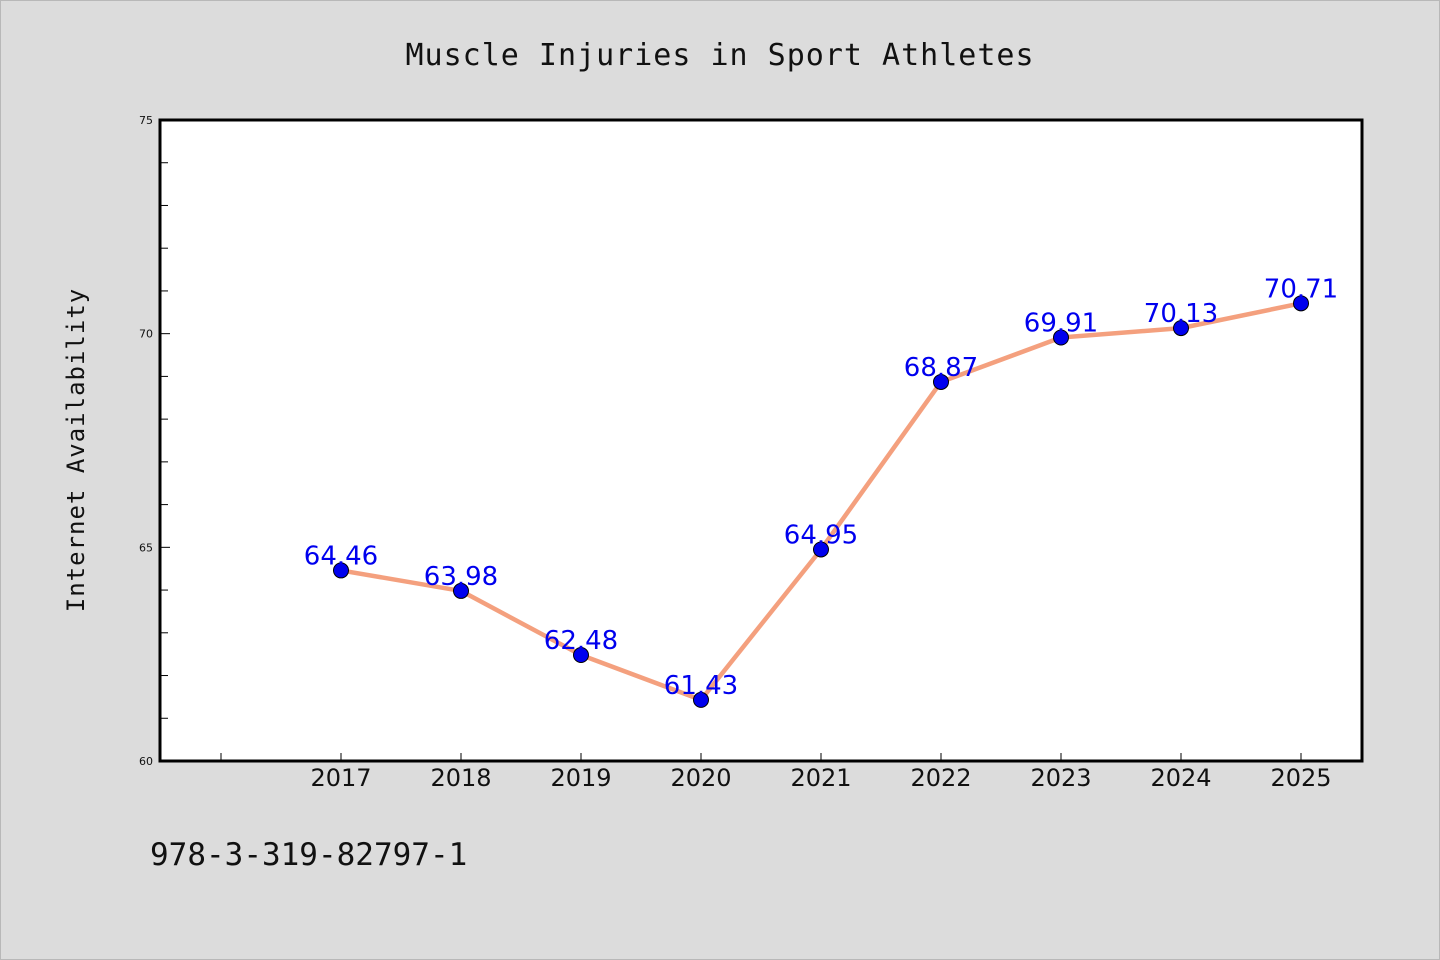 Image resolution: width=1440 pixels, height=960 pixels. I want to click on x-tick-label: 2023, so click(1060, 778).